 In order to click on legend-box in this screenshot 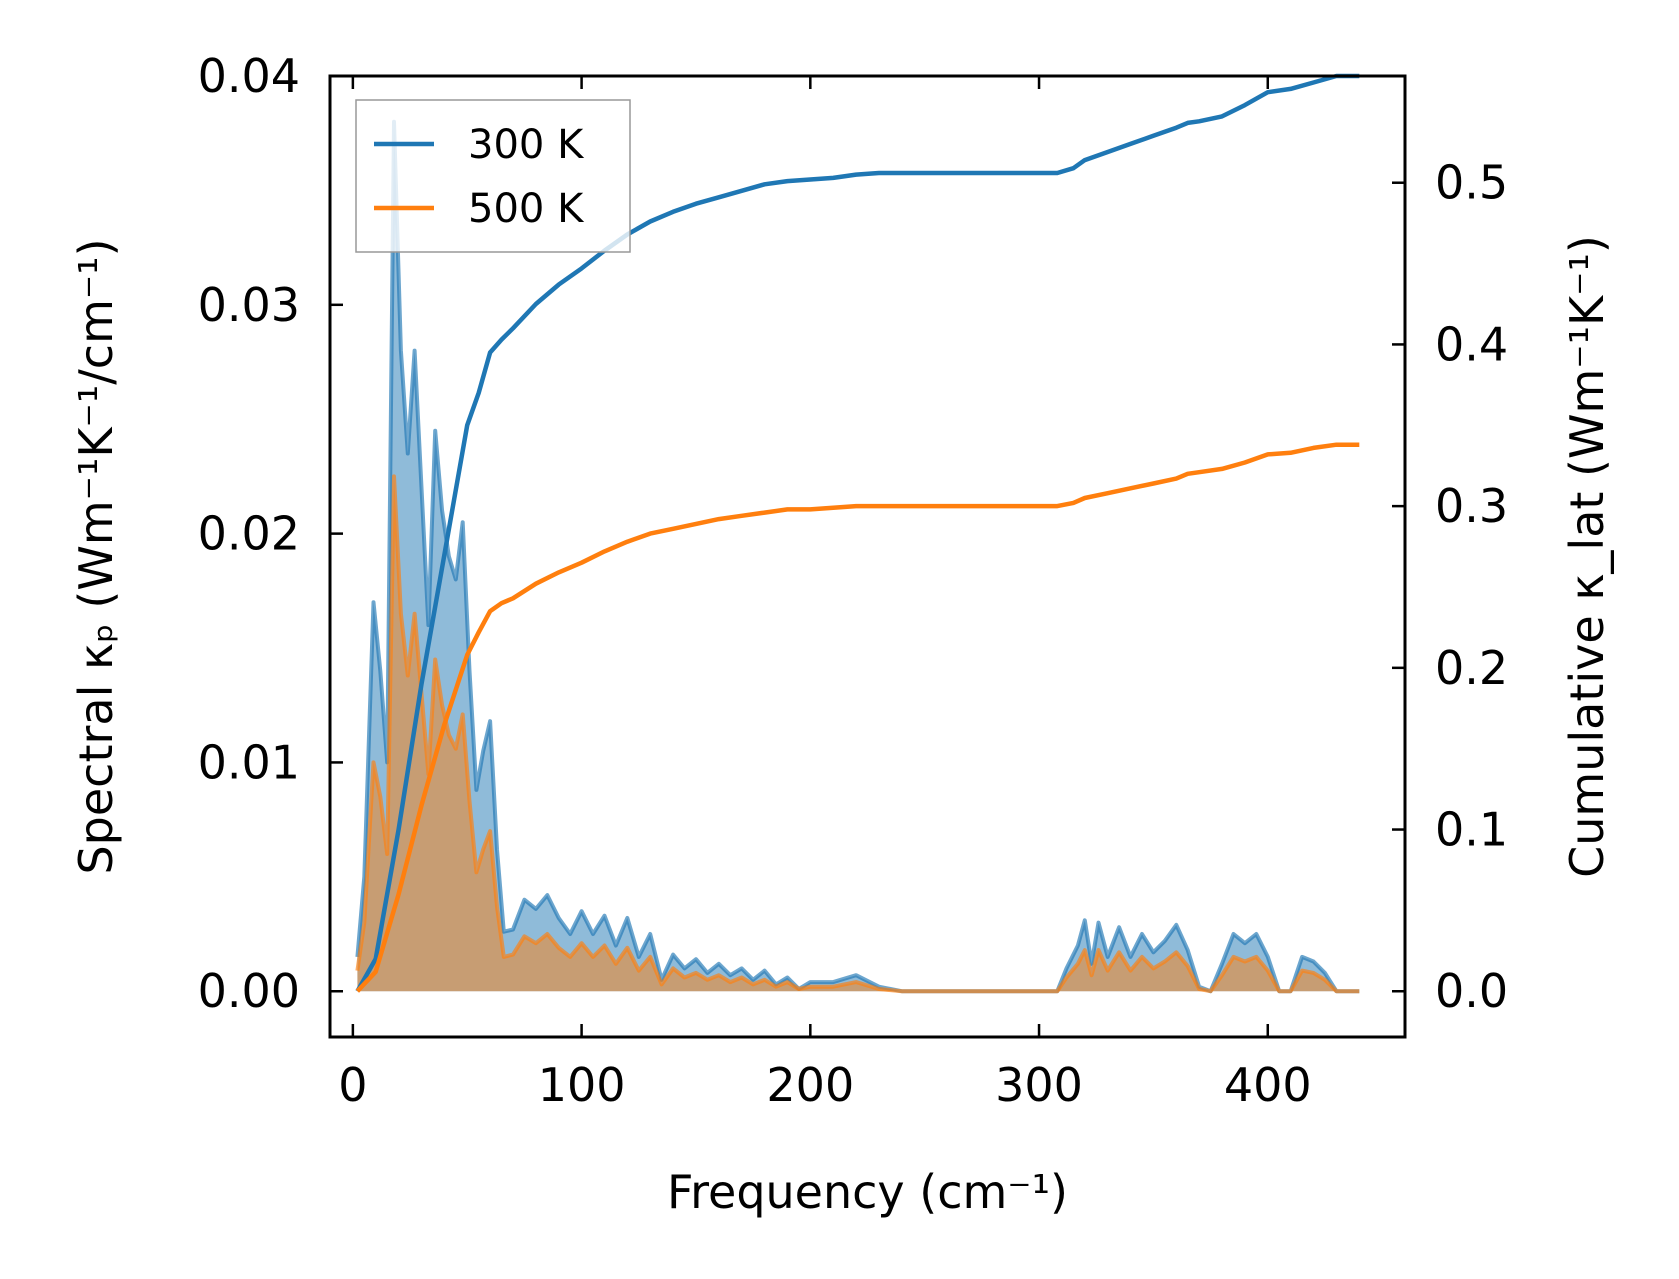, I will do `click(493, 176)`.